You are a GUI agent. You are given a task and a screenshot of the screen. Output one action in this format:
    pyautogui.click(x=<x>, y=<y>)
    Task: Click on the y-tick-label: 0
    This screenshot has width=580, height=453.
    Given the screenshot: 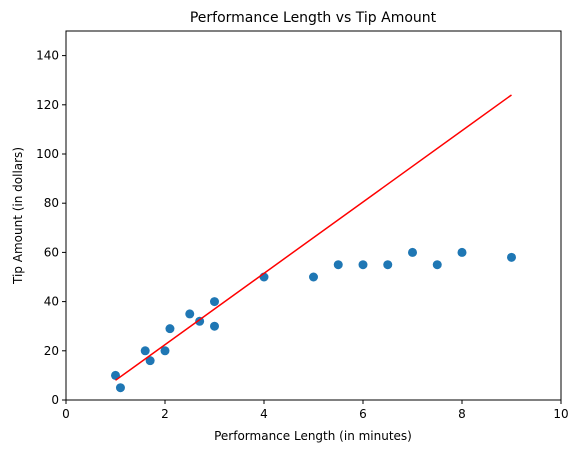 What is the action you would take?
    pyautogui.click(x=55, y=400)
    